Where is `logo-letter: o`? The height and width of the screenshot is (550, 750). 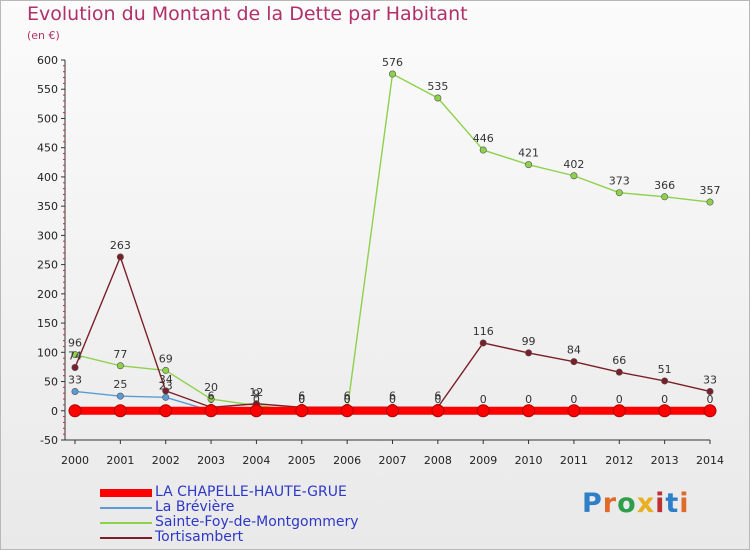
logo-letter: o is located at coordinates (627, 503).